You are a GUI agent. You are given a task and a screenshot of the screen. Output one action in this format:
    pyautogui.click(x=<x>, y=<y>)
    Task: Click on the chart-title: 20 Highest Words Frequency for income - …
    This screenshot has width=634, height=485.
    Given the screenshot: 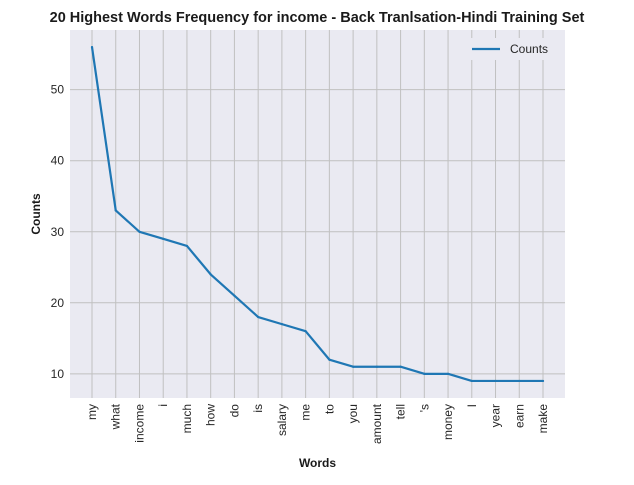 What is the action you would take?
    pyautogui.click(x=317, y=18)
    